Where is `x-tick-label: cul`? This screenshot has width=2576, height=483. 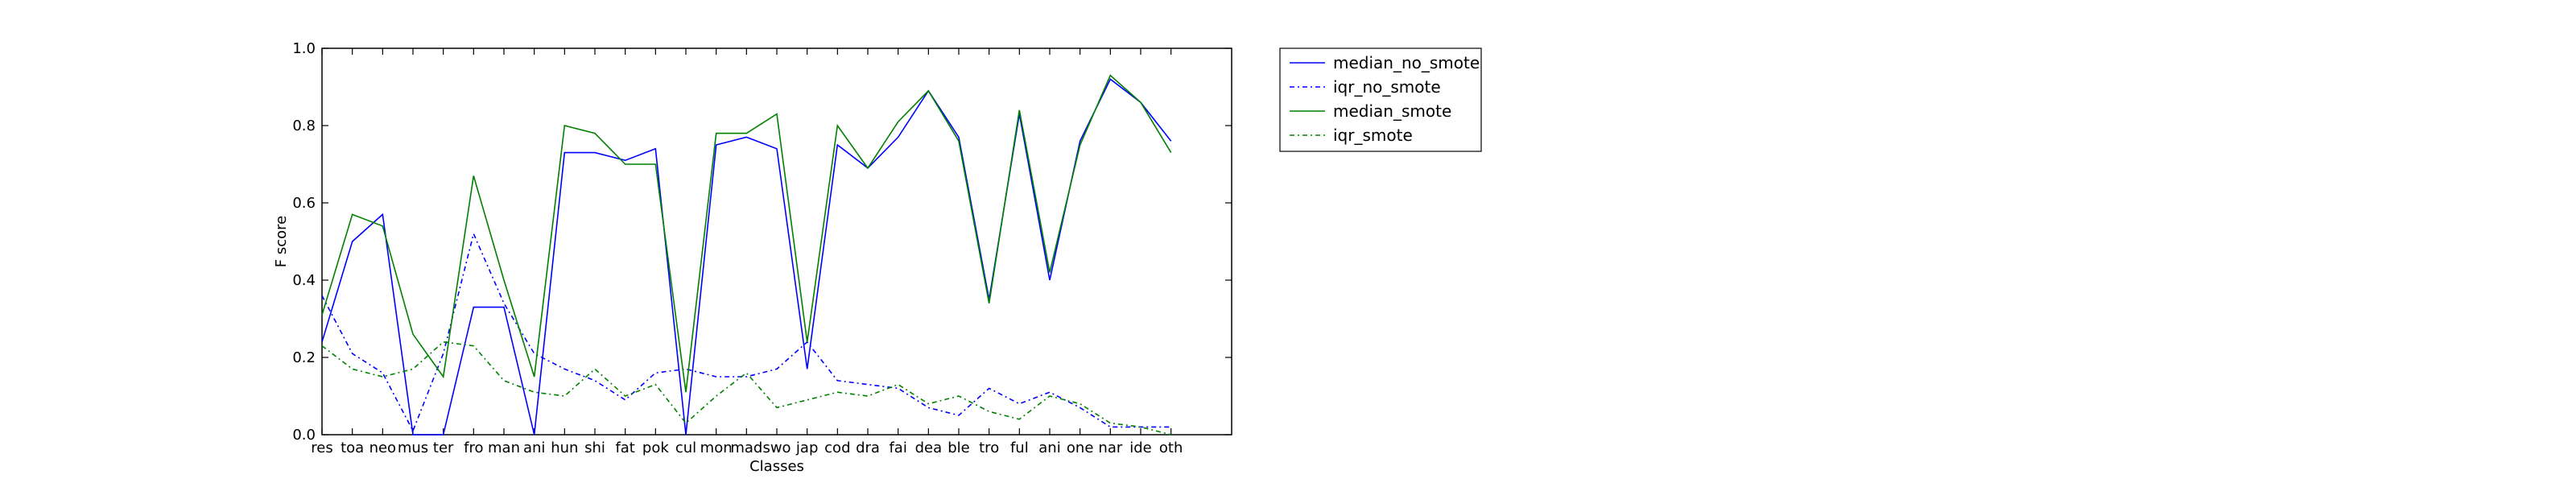
x-tick-label: cul is located at coordinates (685, 448).